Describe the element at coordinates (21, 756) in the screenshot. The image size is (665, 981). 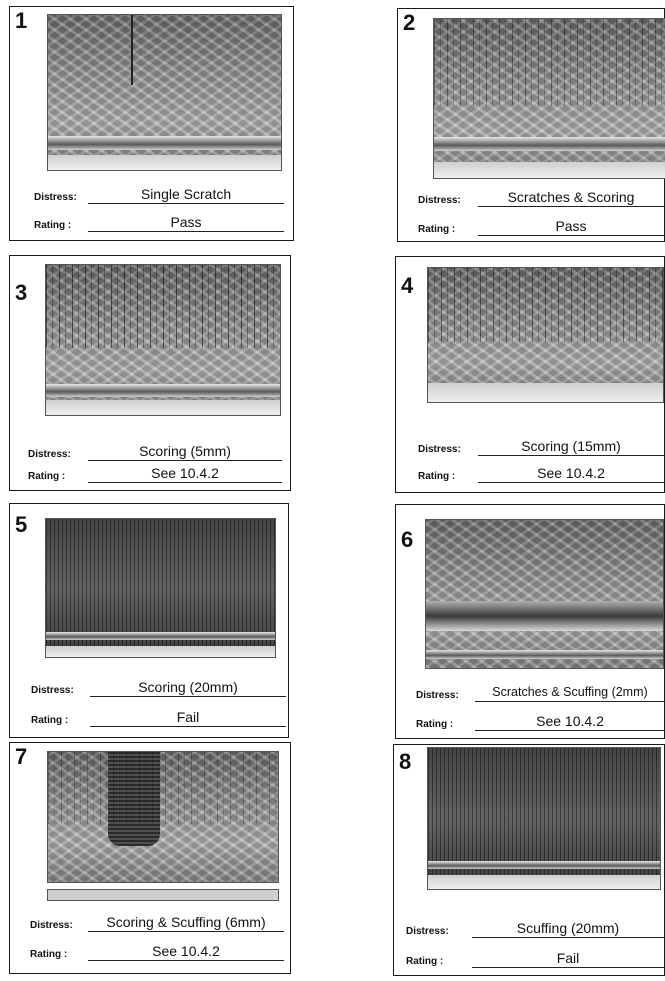
I see `panel-number: 7` at that location.